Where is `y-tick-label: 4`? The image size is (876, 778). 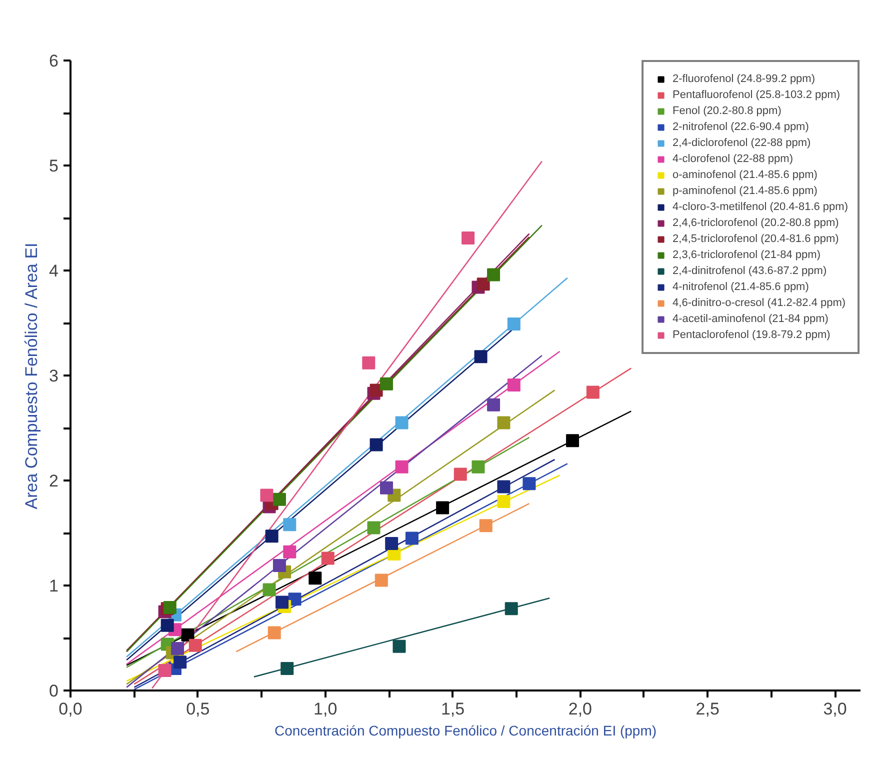
y-tick-label: 4 is located at coordinates (54, 271).